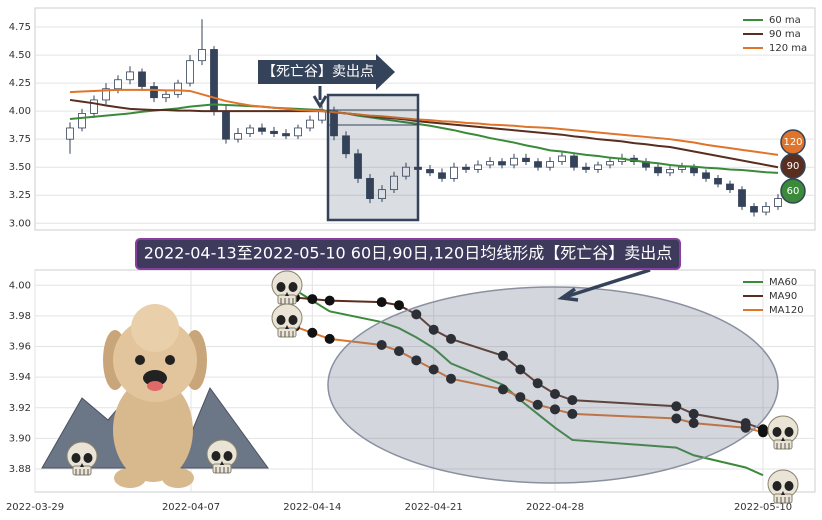 Image resolution: width=822 pixels, height=520 pixels. What do you see at coordinates (20, 55) in the screenshot?
I see `y-tick-label: 4.50` at bounding box center [20, 55].